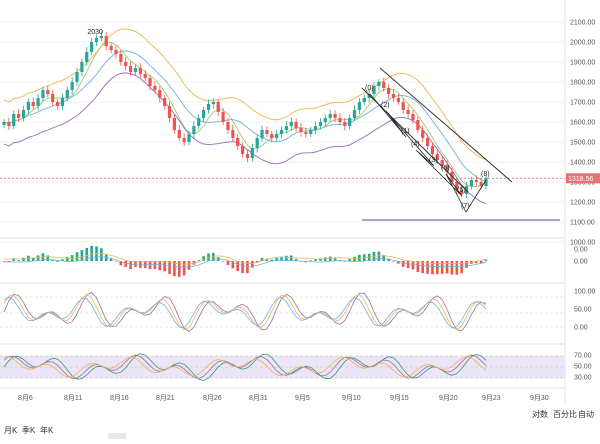 The height and width of the screenshot is (444, 600). Describe the element at coordinates (581, 262) in the screenshot. I see `macd-tick-label: 0.00` at that location.